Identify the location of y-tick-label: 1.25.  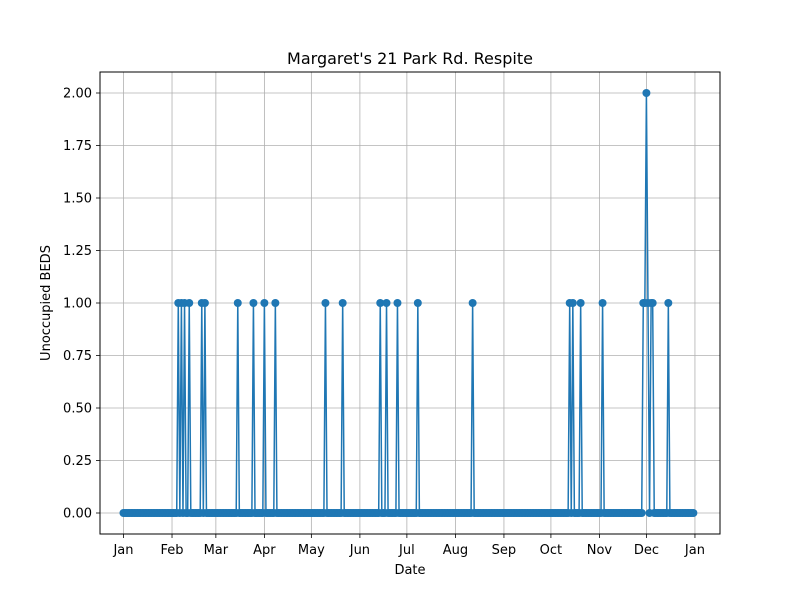
(77, 251).